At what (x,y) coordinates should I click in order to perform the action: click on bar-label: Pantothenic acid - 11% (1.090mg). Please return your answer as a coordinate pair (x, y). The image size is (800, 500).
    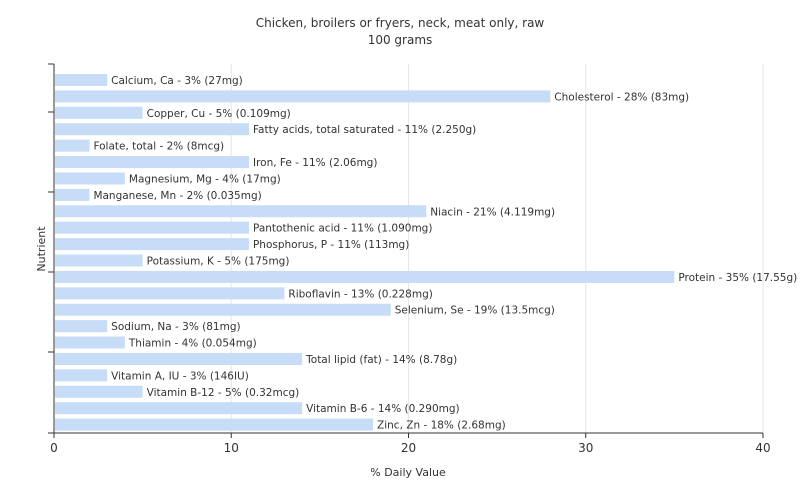
    Looking at the image, I should click on (342, 229).